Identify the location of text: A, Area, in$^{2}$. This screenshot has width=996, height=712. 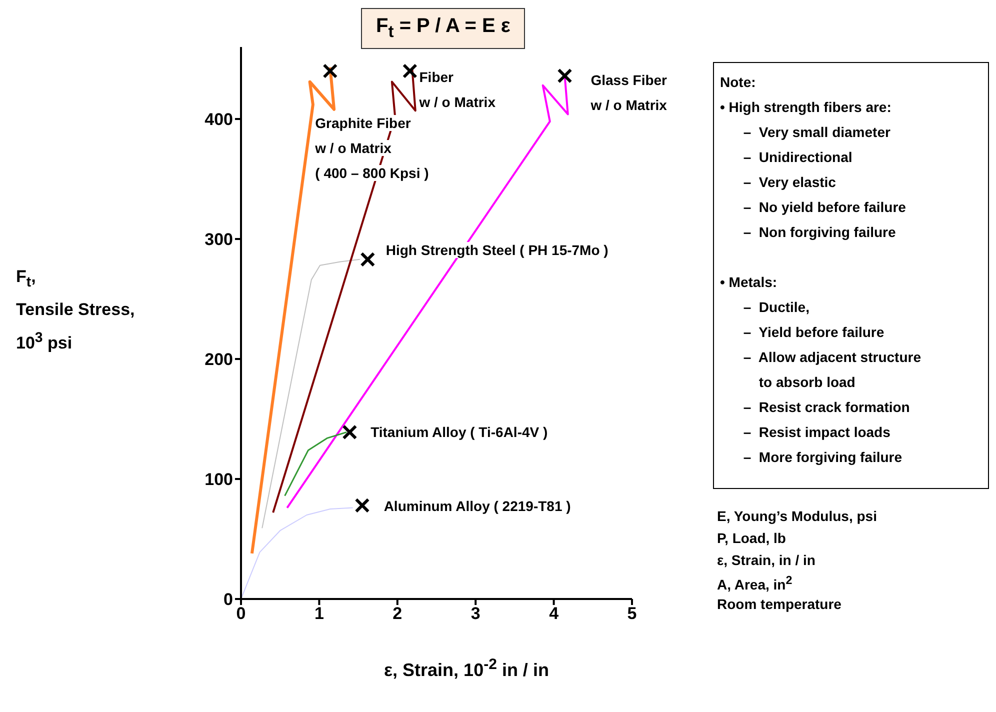
(754, 583).